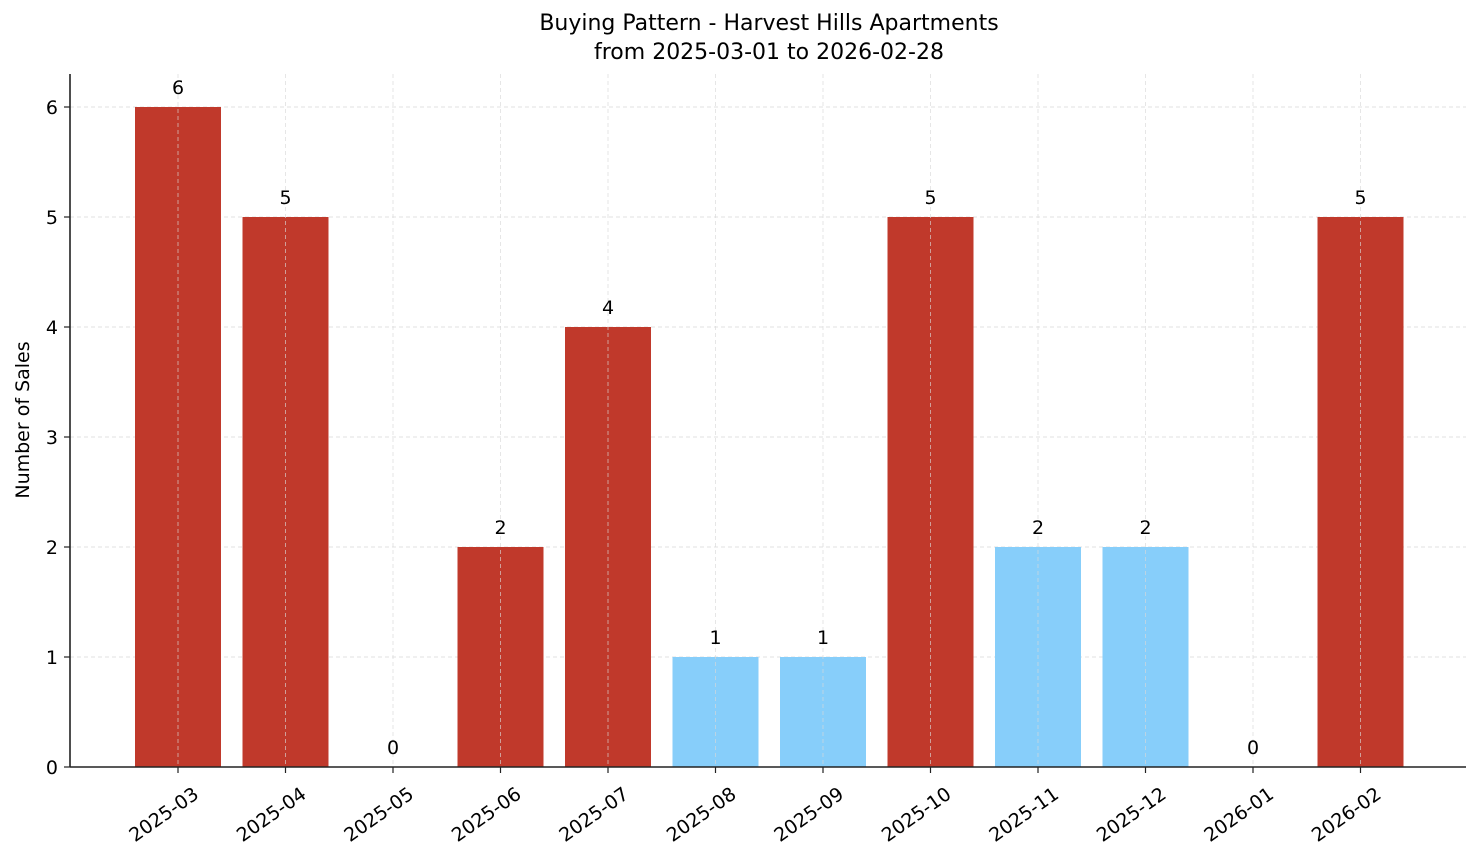 The height and width of the screenshot is (863, 1481). I want to click on x-tick-label: 2025-12, so click(1132, 815).